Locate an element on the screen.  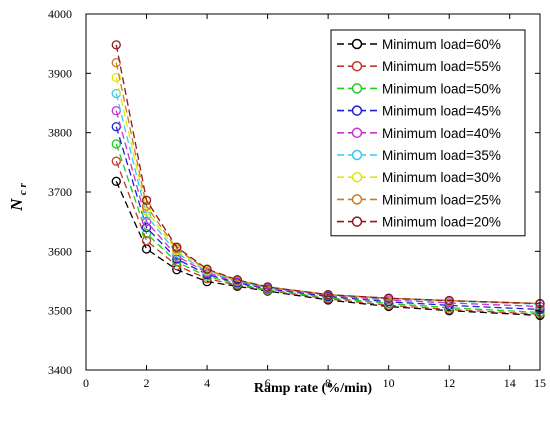
legend-item-3: Minimum load=50% is located at coordinates (419, 88).